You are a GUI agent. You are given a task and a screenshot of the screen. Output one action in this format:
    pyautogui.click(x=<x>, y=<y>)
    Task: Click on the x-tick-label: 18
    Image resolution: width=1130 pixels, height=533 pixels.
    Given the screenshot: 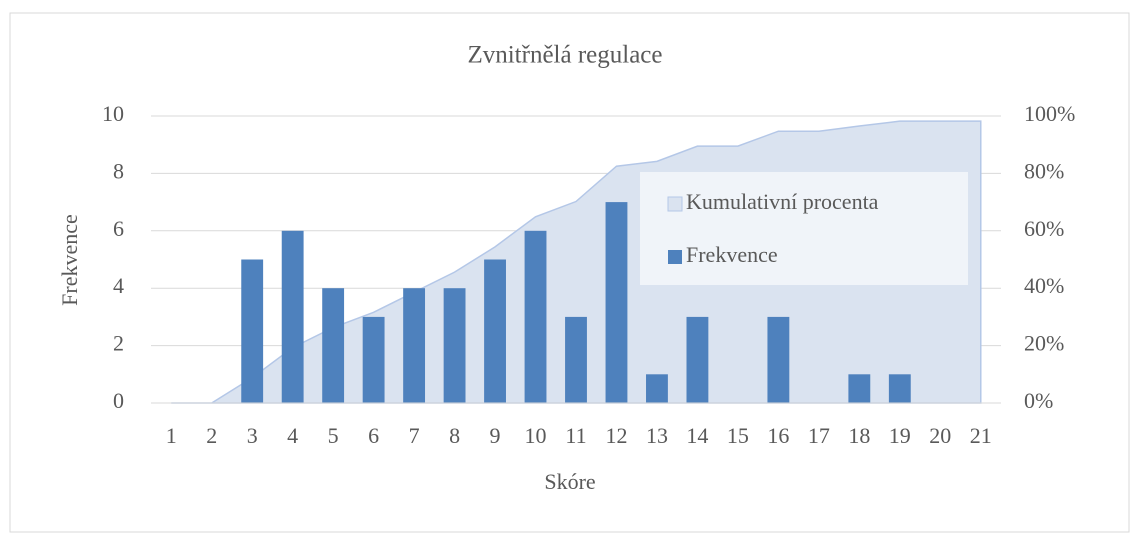 What is the action you would take?
    pyautogui.click(x=859, y=435)
    